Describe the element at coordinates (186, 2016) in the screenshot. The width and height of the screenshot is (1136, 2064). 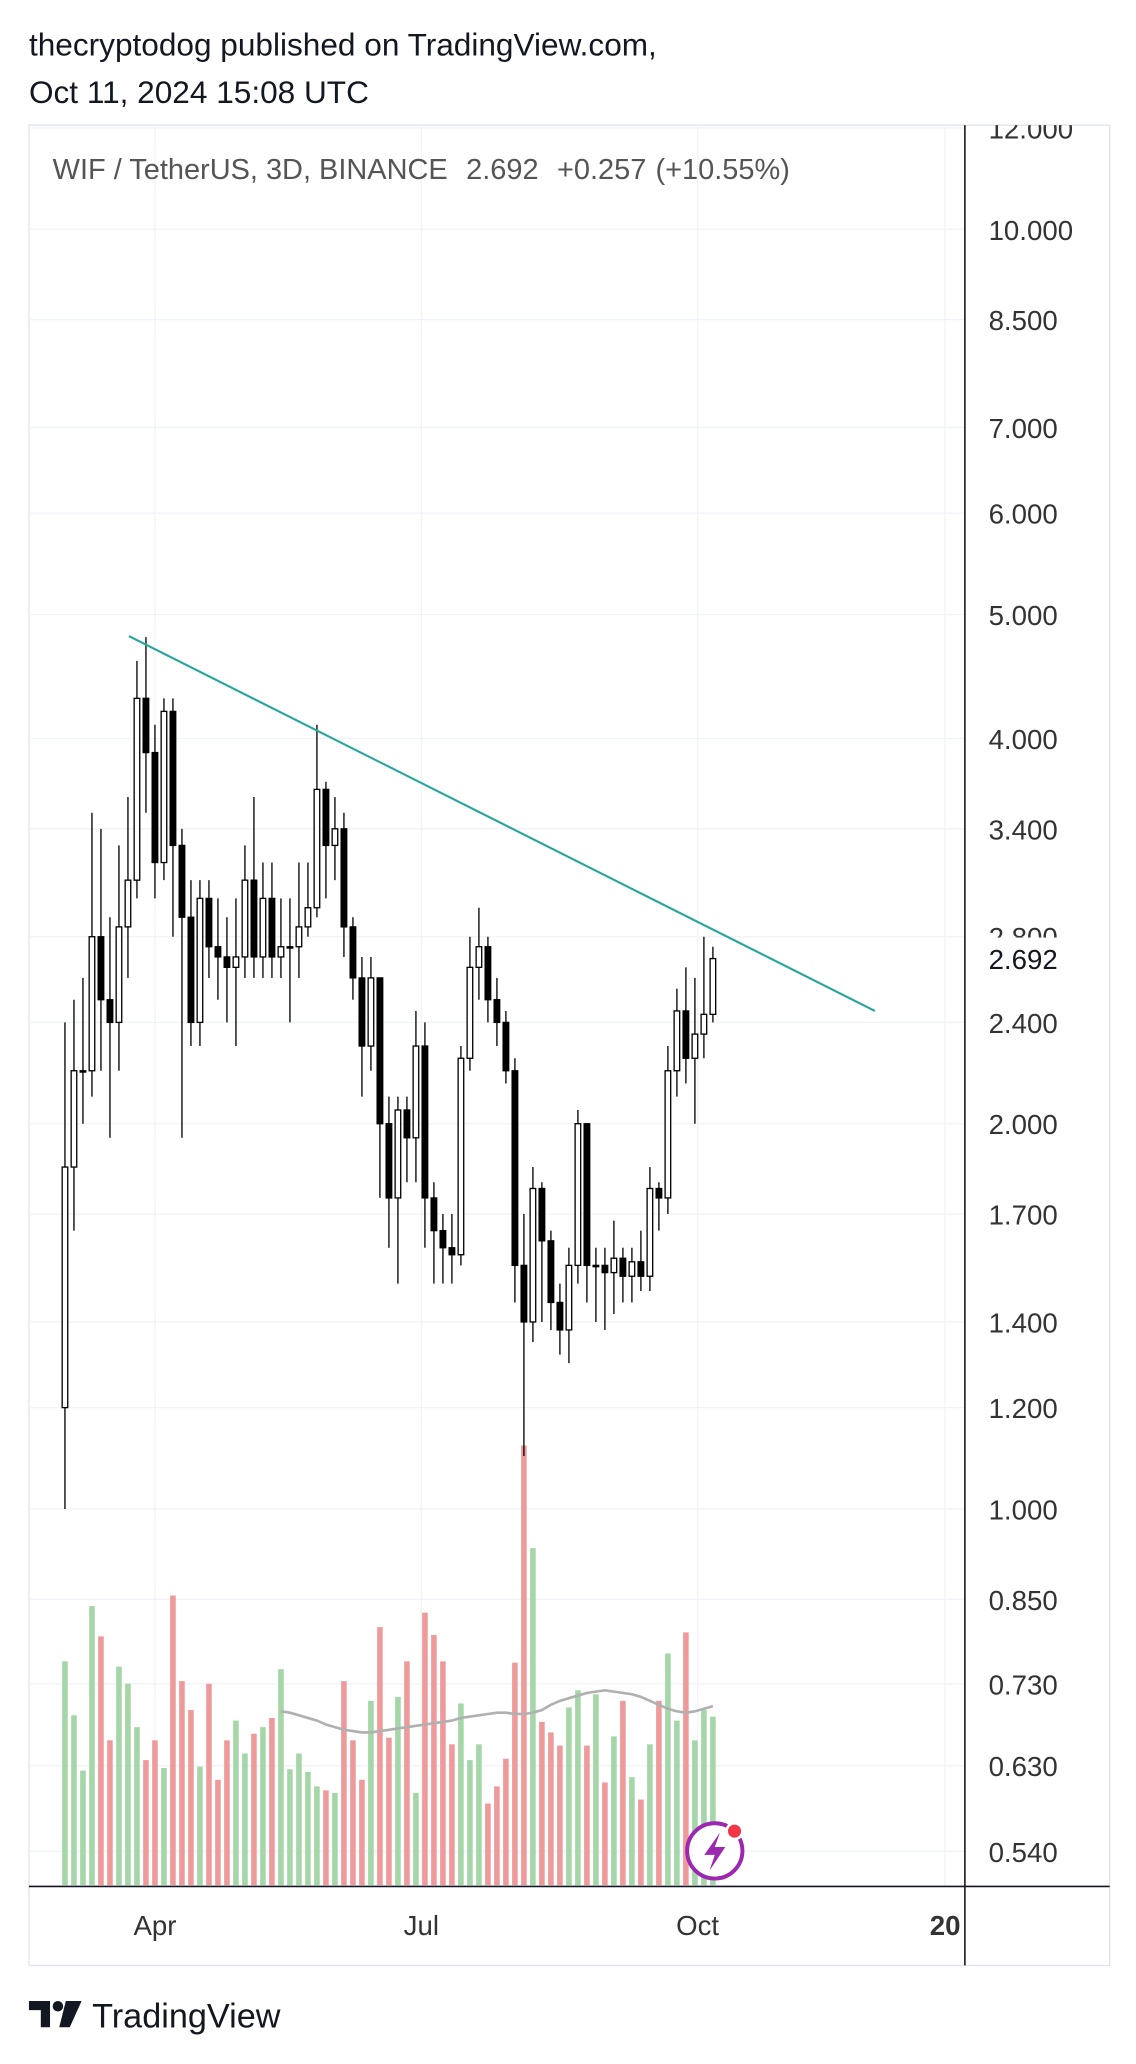
I see `brand: TradingView` at that location.